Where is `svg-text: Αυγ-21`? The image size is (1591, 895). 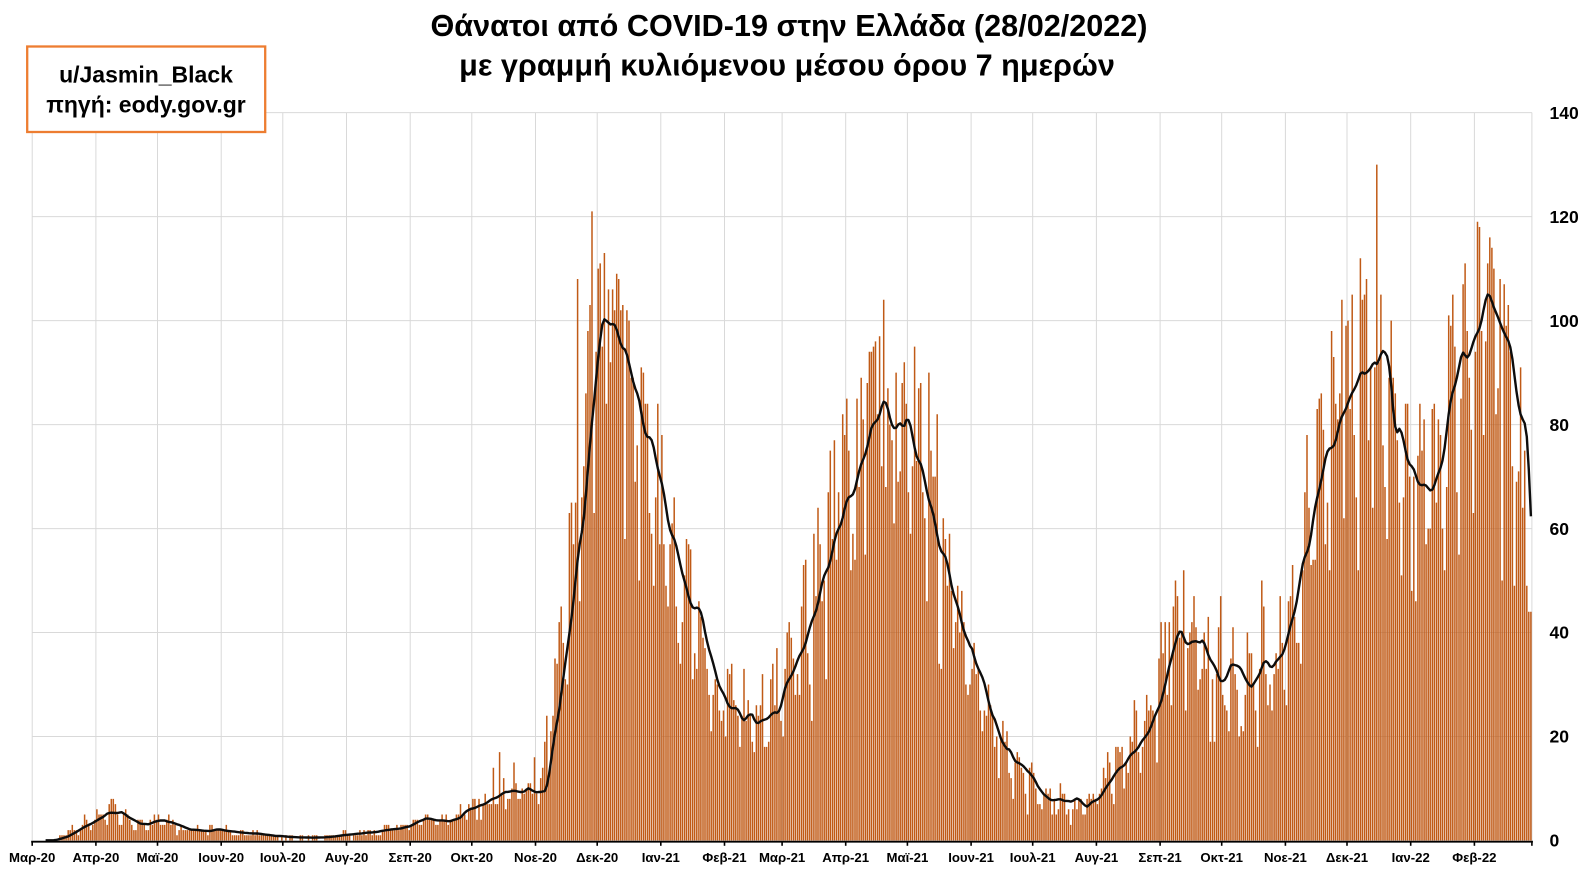 svg-text: Αυγ-21 is located at coordinates (1097, 857).